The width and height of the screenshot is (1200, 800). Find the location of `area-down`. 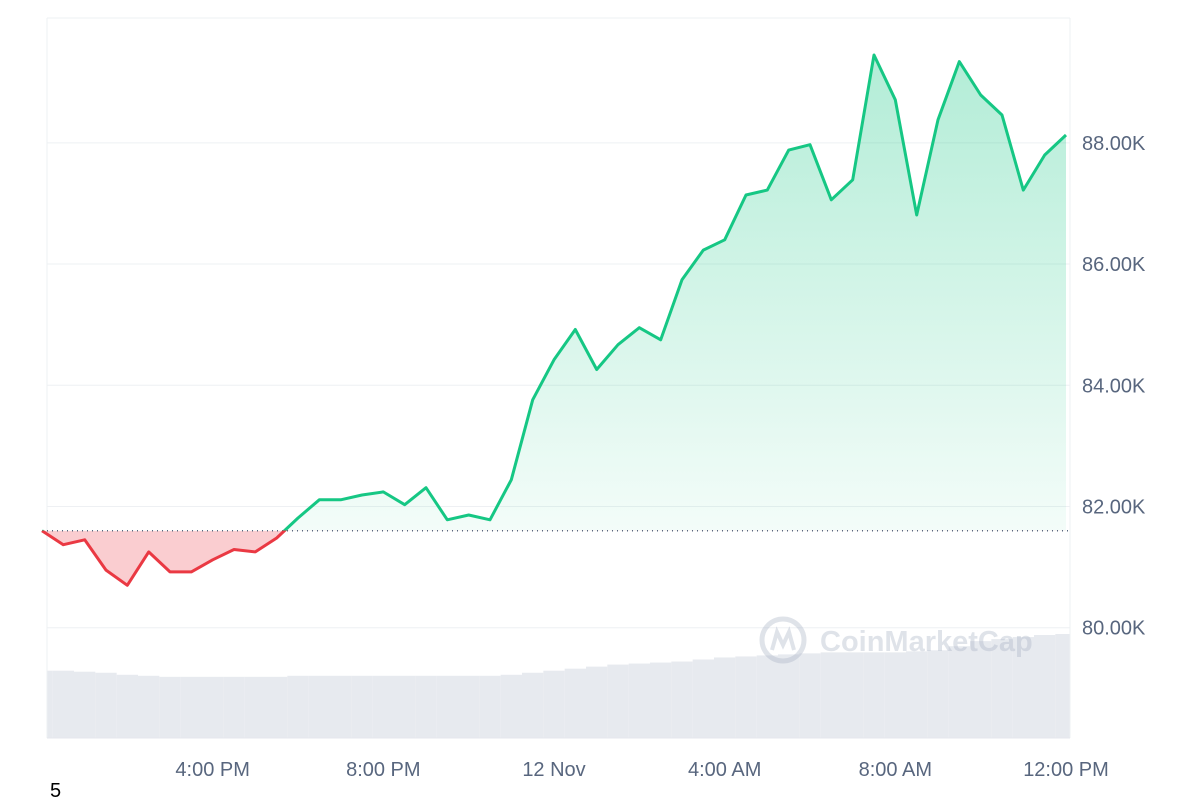

area-down is located at coordinates (163, 558).